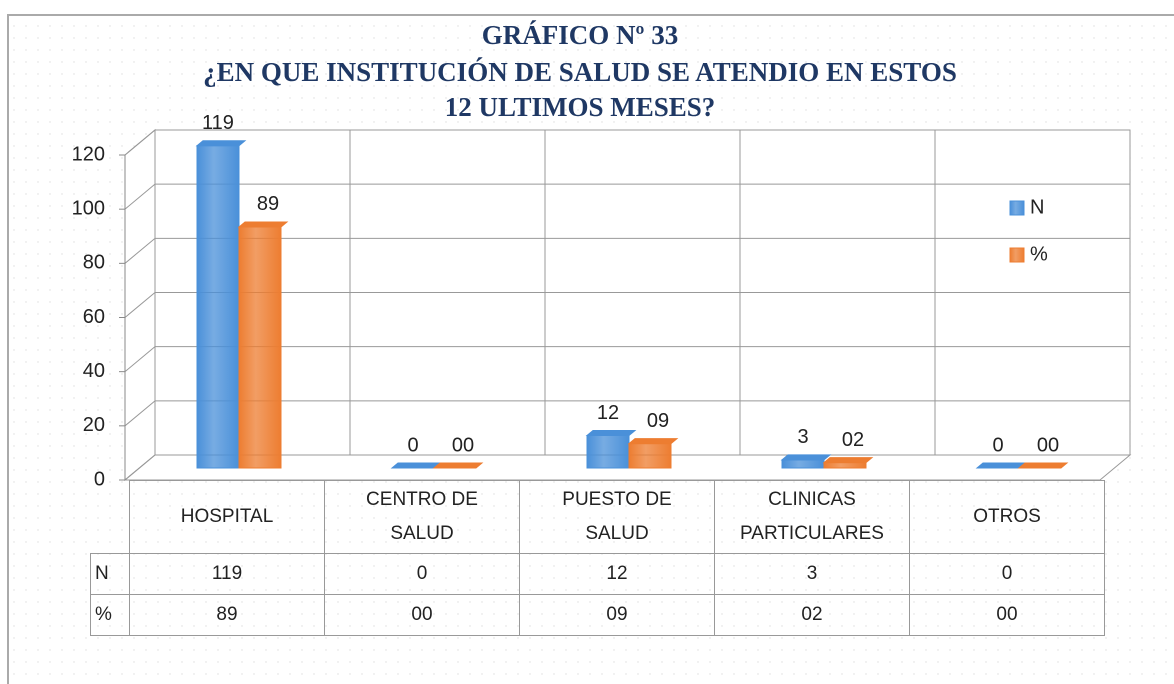  What do you see at coordinates (812, 615) in the screenshot?
I see `table-value: 02` at bounding box center [812, 615].